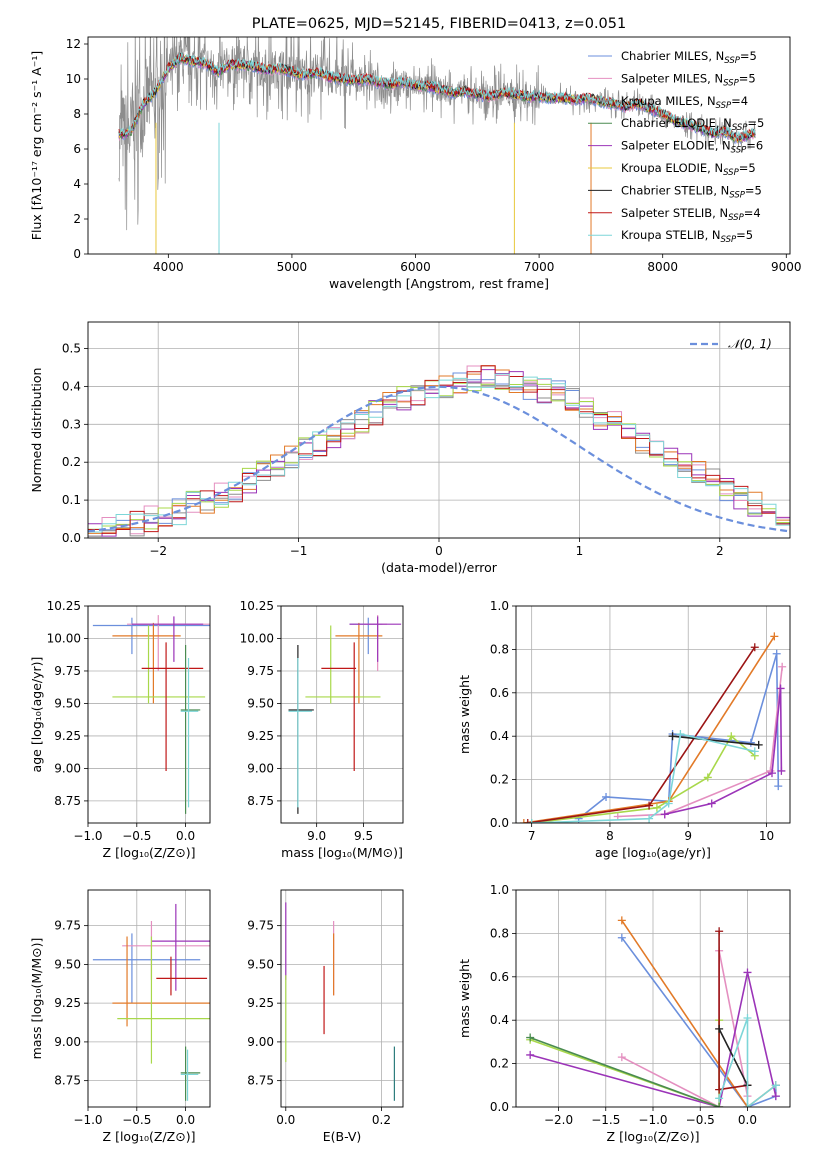 This screenshot has width=819, height=1170. I want to click on mass_vs_Z-xlabel: Z [log₁₀(Z/Z⊙)], so click(149, 1136).